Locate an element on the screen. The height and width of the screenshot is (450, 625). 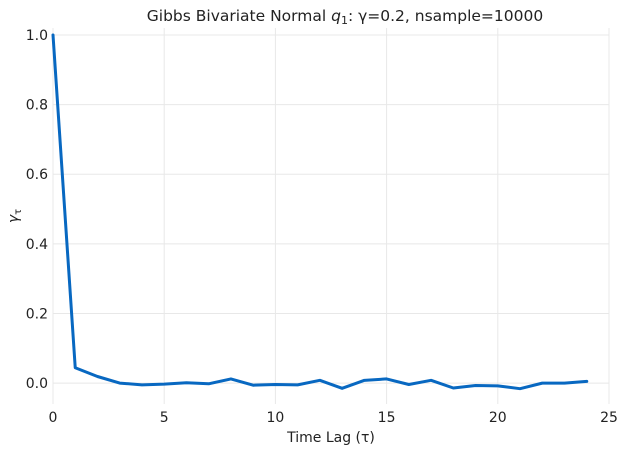
y-tick-label: 0.6 is located at coordinates (37, 175).